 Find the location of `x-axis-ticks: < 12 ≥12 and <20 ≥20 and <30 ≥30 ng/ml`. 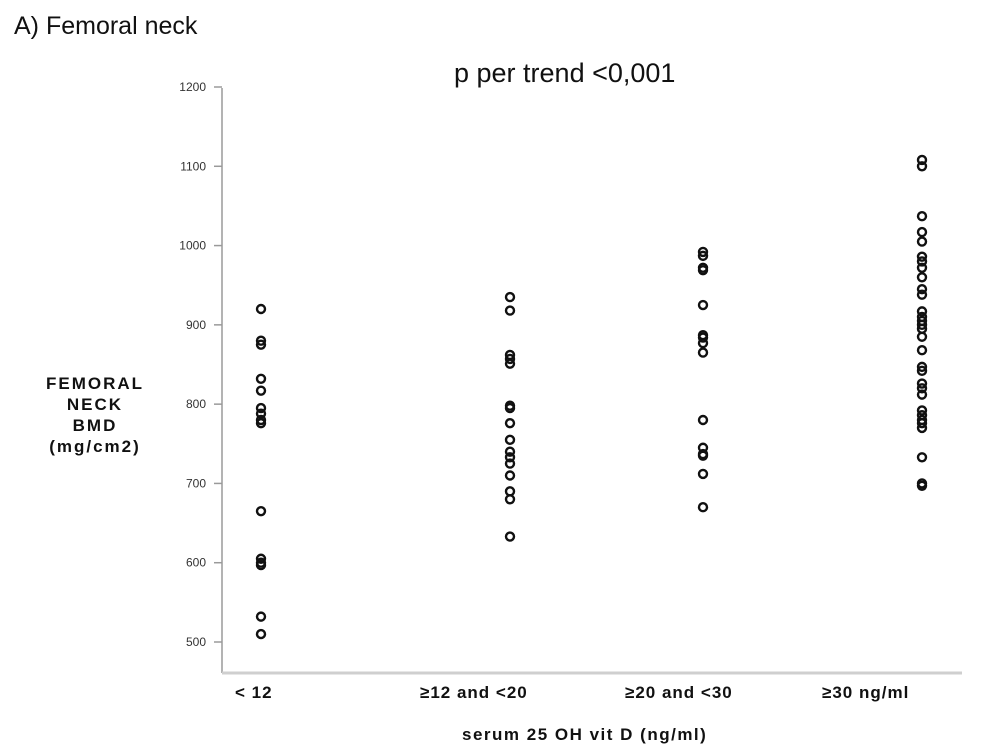

x-axis-ticks: < 12 ≥12 and <20 ≥20 and <30 ≥30 ng/ml is located at coordinates (572, 692).